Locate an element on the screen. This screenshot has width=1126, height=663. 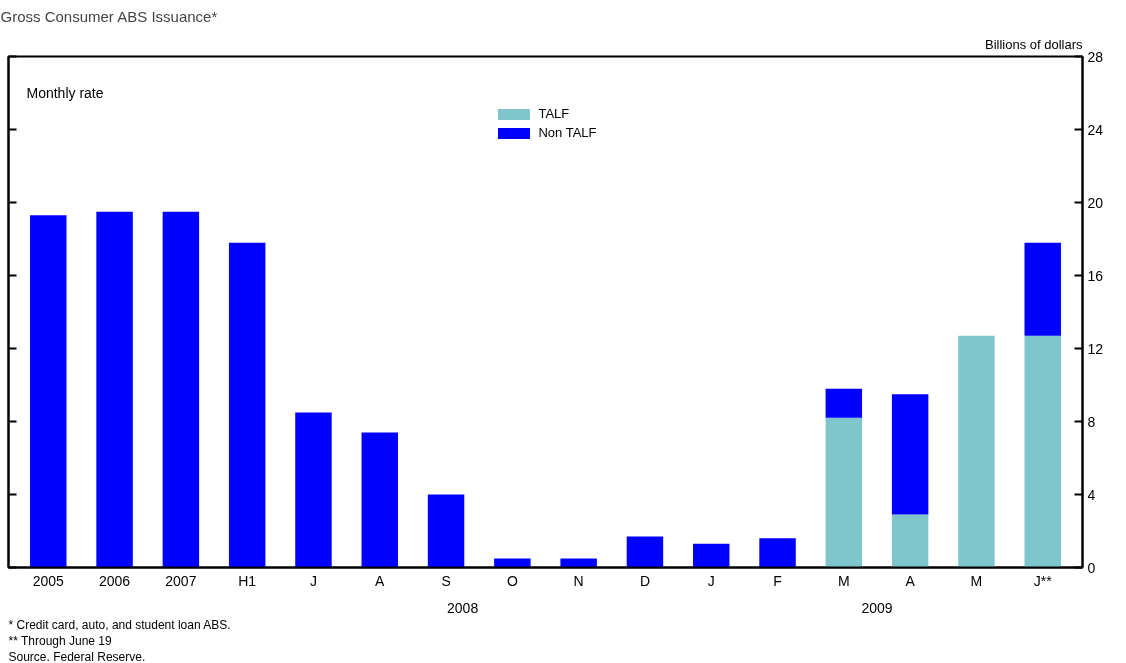
y-tick-label: 4 is located at coordinates (1091, 494).